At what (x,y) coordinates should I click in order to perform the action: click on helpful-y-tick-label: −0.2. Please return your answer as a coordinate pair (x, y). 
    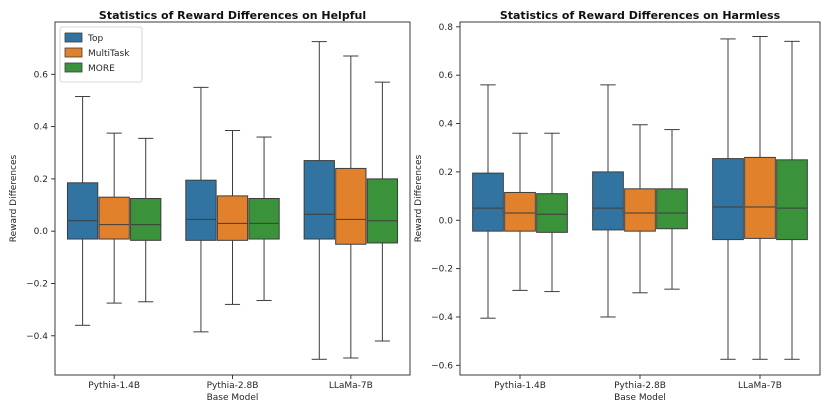
    Looking at the image, I should click on (37, 284).